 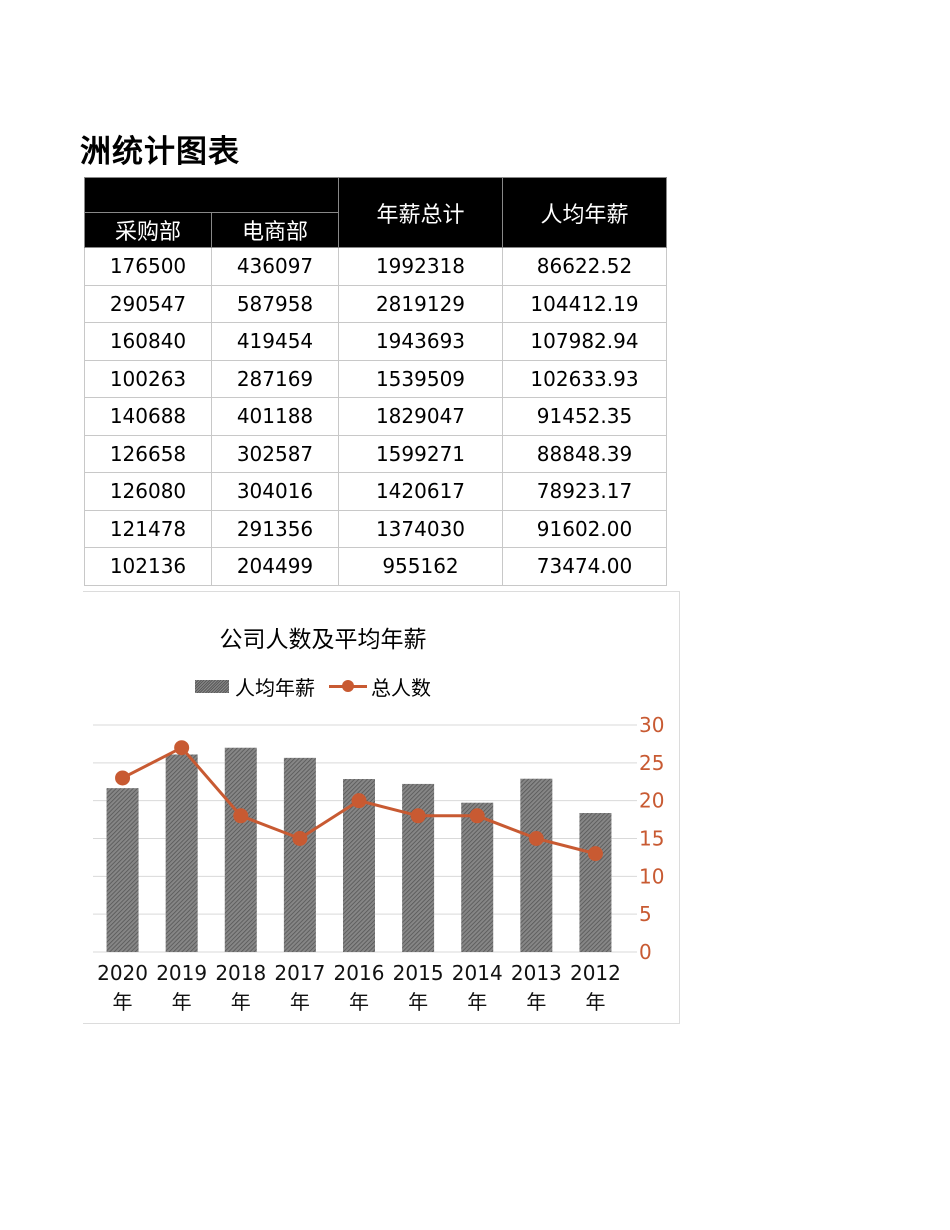 I want to click on table-cell: 436097, so click(x=275, y=266).